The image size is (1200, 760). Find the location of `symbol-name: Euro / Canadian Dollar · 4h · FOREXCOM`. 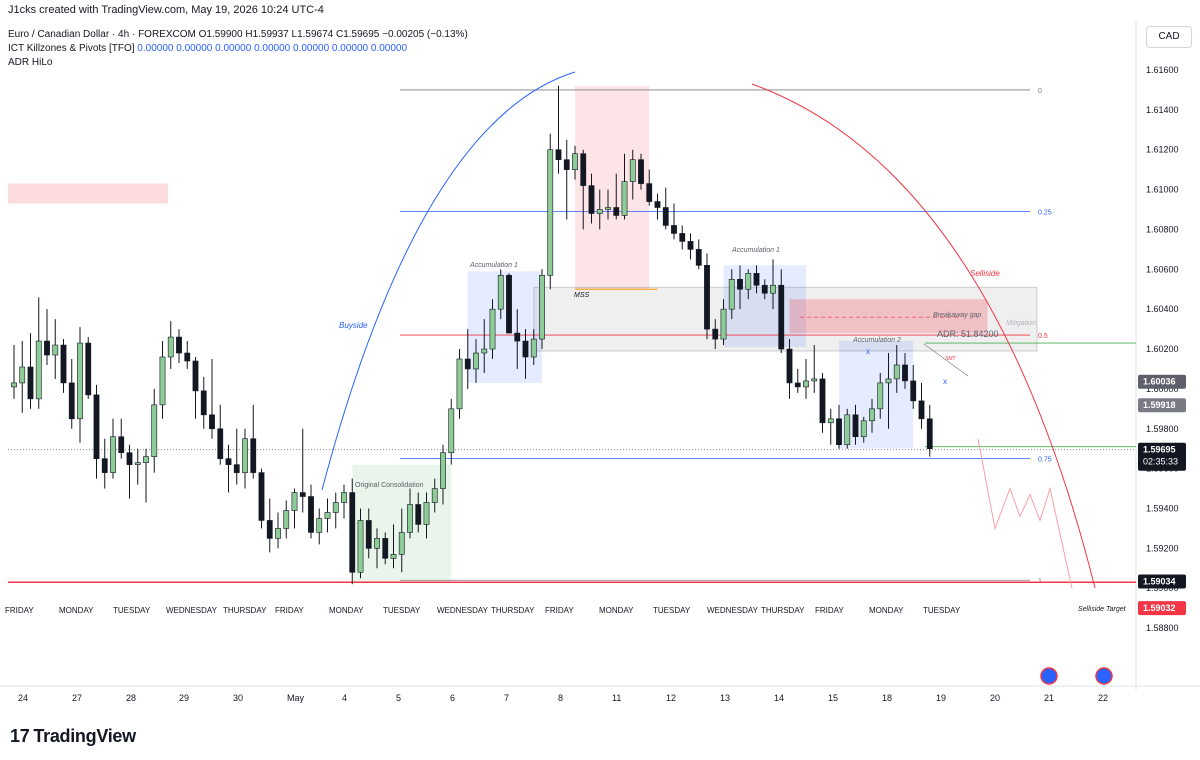

symbol-name: Euro / Canadian Dollar · 4h · FOREXCOM is located at coordinates (102, 34).